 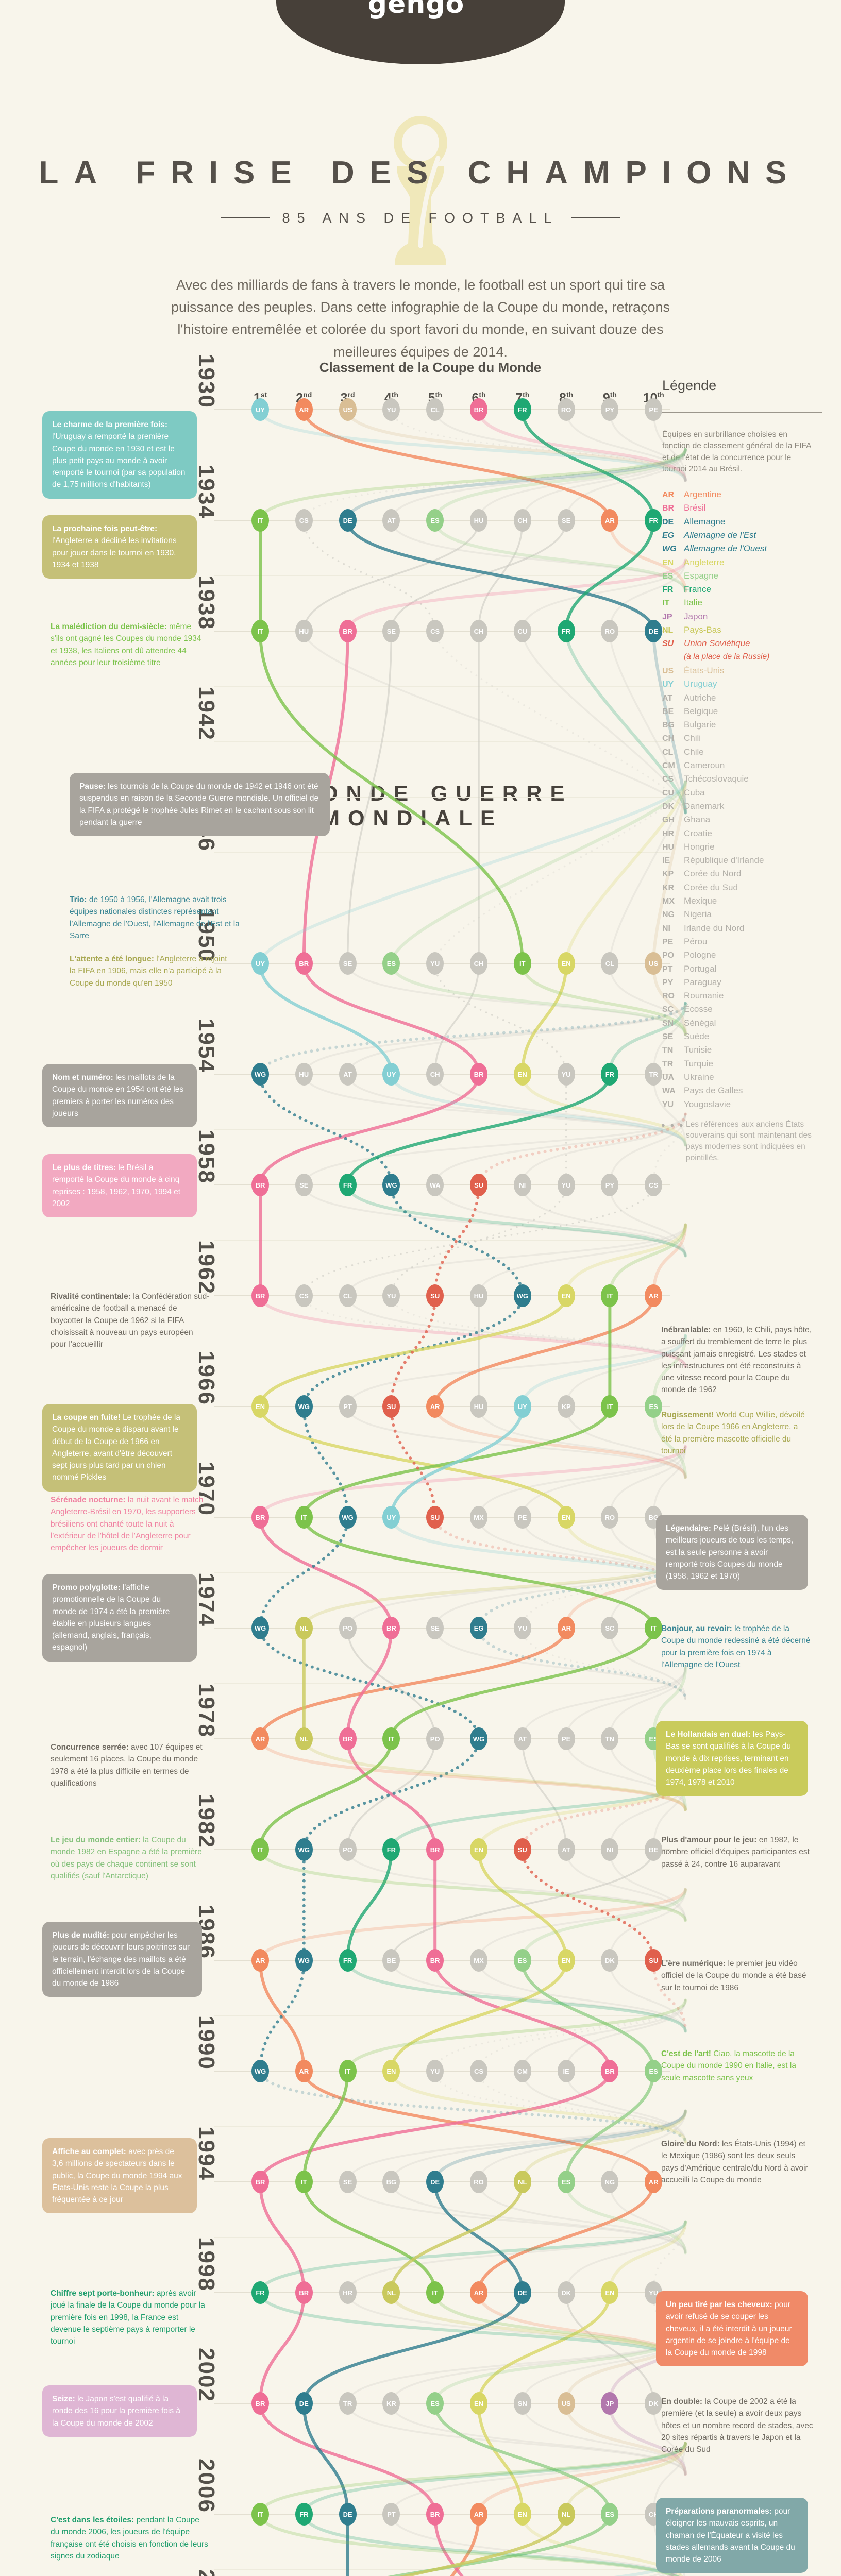 I want to click on team-bubble-1962-YU: YU, so click(x=391, y=1295).